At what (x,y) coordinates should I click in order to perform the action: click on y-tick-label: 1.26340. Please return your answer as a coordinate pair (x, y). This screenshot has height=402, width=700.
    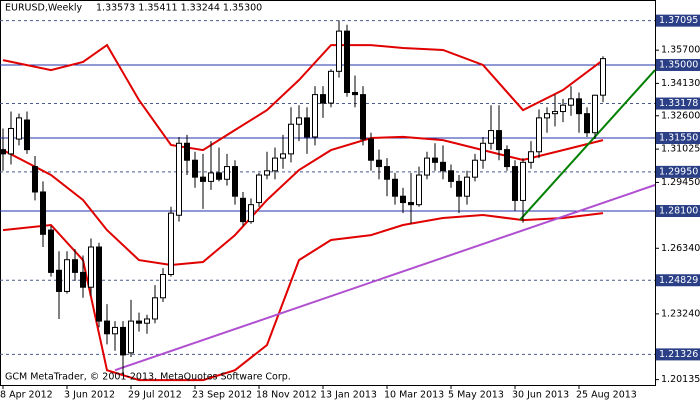
    Looking at the image, I should click on (680, 248).